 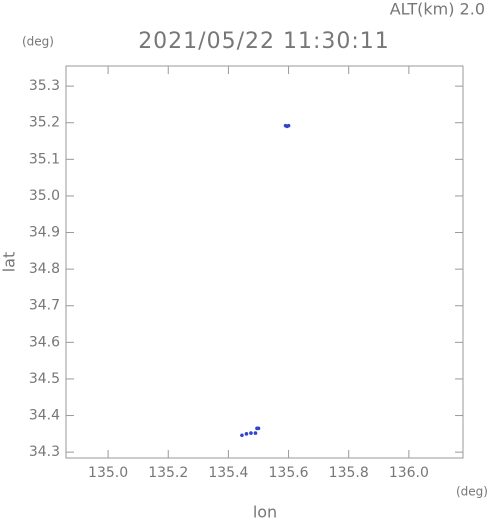 I want to click on y-tick-label: 34.4, so click(x=44, y=416).